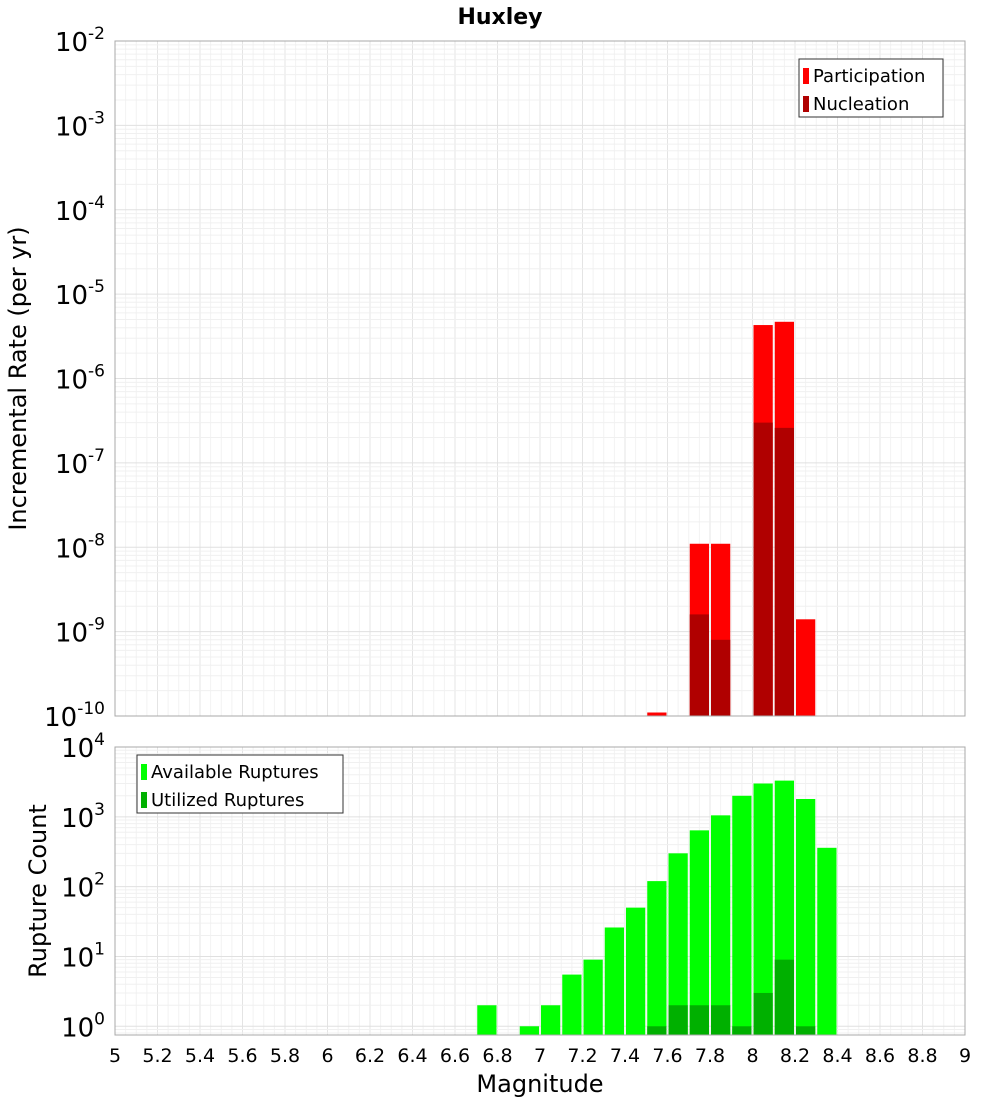  Describe the element at coordinates (327, 1056) in the screenshot. I see `x-tick-label: 6` at that location.